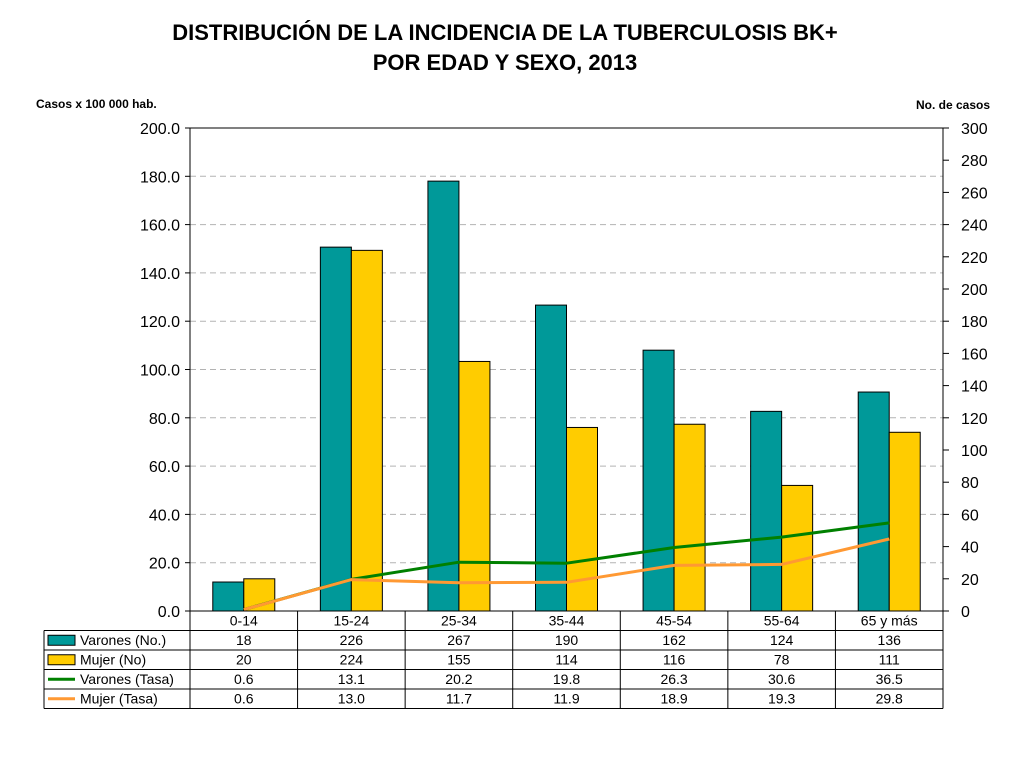  What do you see at coordinates (974, 419) in the screenshot?
I see `right-axis-tick-label: 120` at bounding box center [974, 419].